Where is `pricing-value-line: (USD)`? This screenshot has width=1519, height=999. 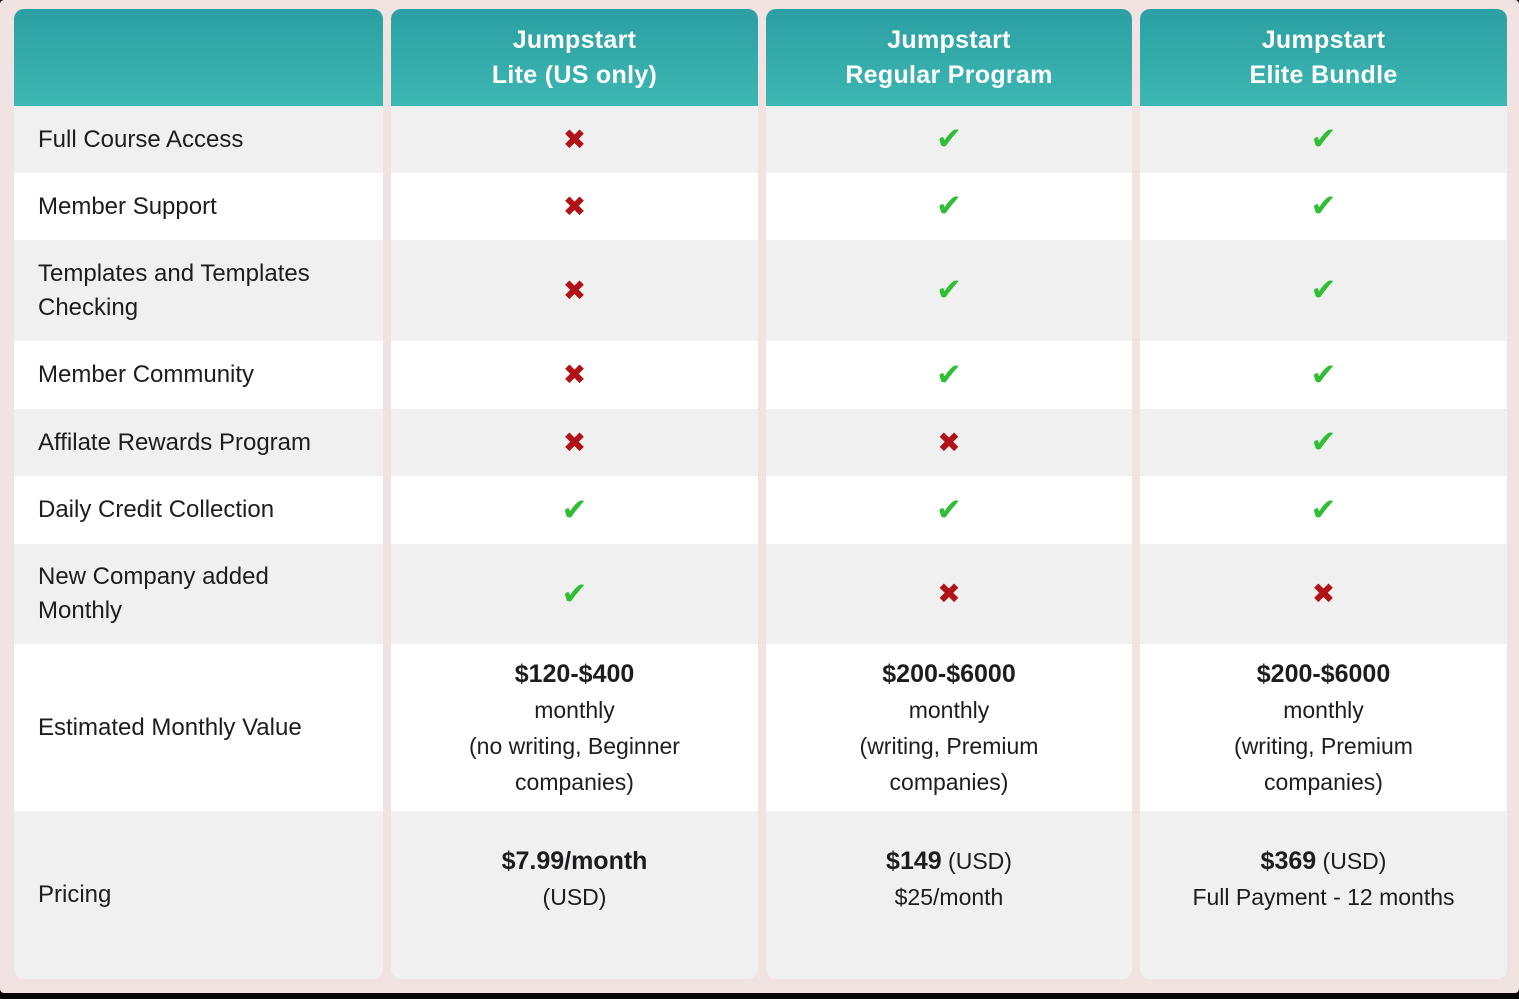
pricing-value-line: (USD) is located at coordinates (575, 897).